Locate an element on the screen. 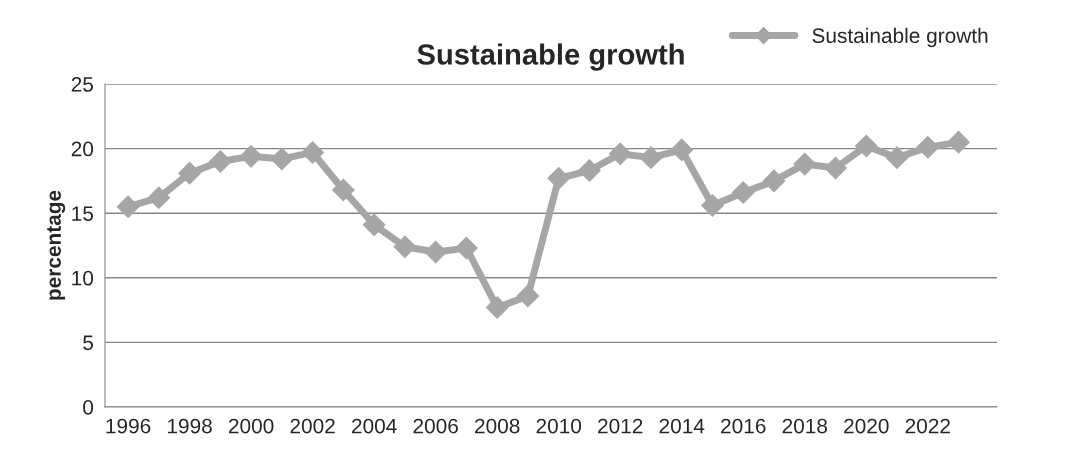 The image size is (1077, 455). y-axis-title: percentage is located at coordinates (56, 245).